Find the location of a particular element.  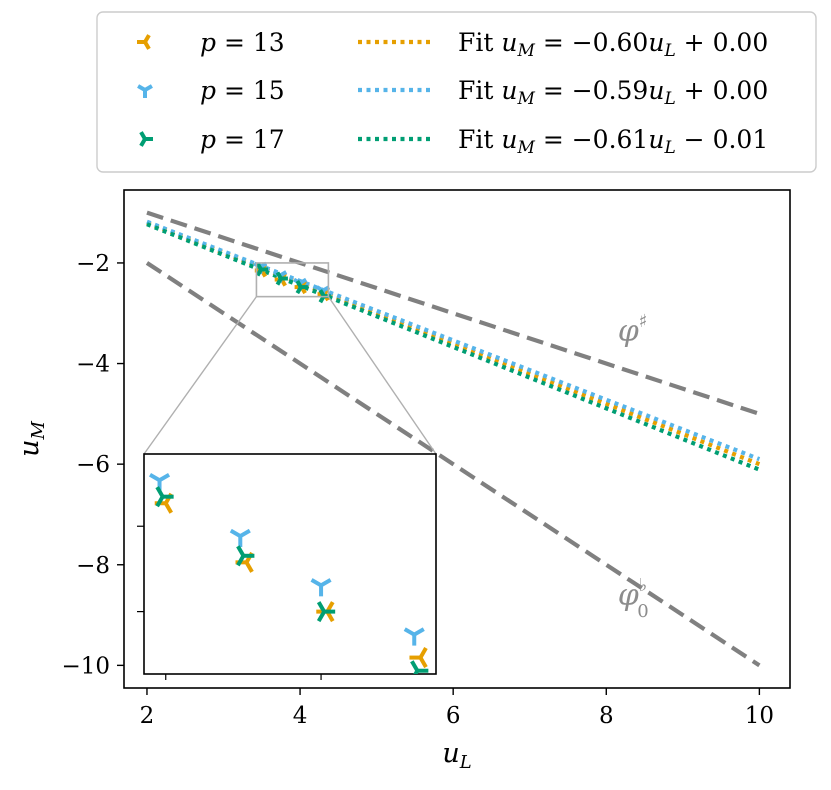

y-tick-label-2: −6 is located at coordinates (93, 465).